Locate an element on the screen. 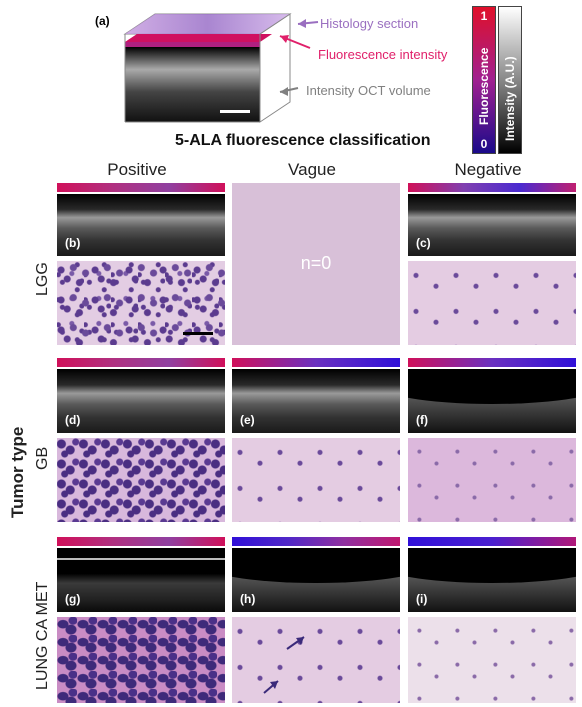 Image resolution: width=582 pixels, height=707 pixels. intensity-colorbar-title: Intensity (A.U.) is located at coordinates (510, 98).